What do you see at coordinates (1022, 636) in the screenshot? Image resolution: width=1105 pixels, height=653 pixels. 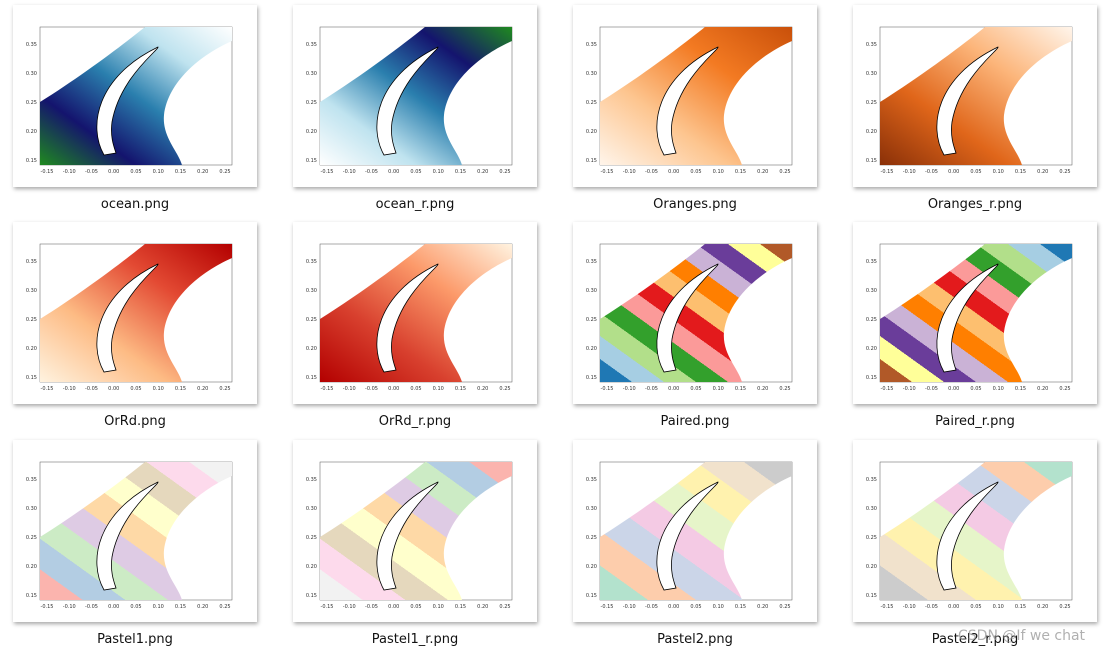 I see `watermark: CSDN @If we chat` at bounding box center [1022, 636].